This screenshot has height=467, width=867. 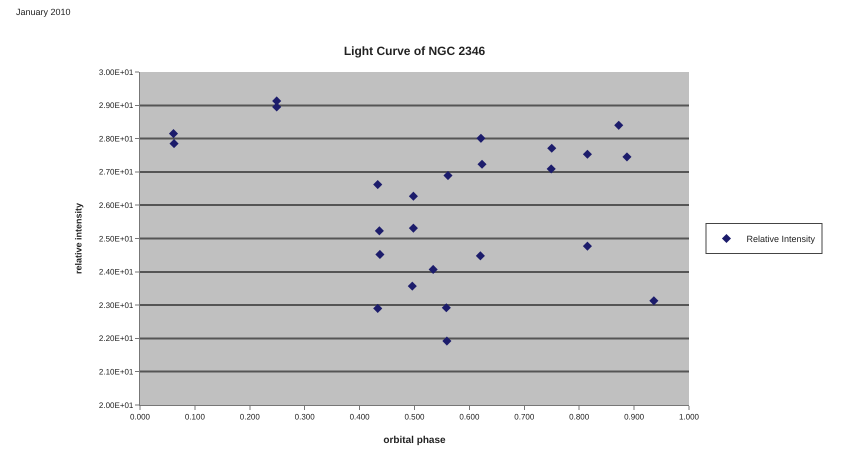 What do you see at coordinates (140, 417) in the screenshot?
I see `x-tick-label: 0.000` at bounding box center [140, 417].